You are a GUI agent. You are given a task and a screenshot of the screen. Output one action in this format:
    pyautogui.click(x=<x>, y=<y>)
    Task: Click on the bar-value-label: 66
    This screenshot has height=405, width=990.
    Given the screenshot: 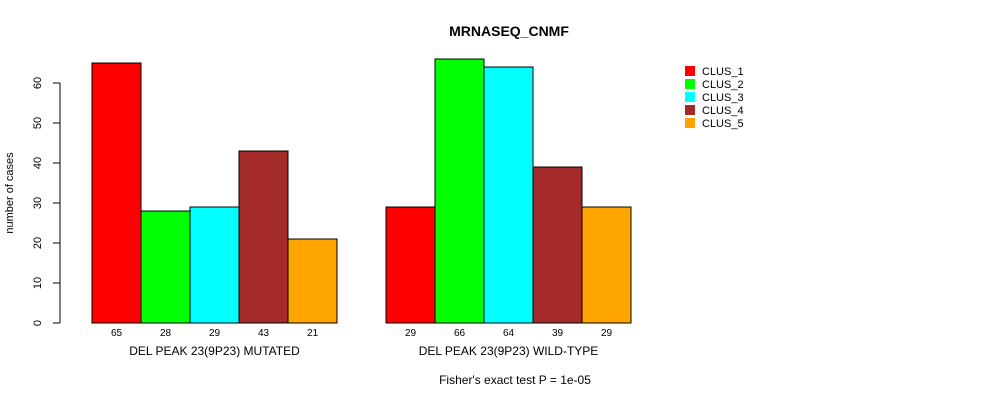 What is the action you would take?
    pyautogui.click(x=460, y=333)
    